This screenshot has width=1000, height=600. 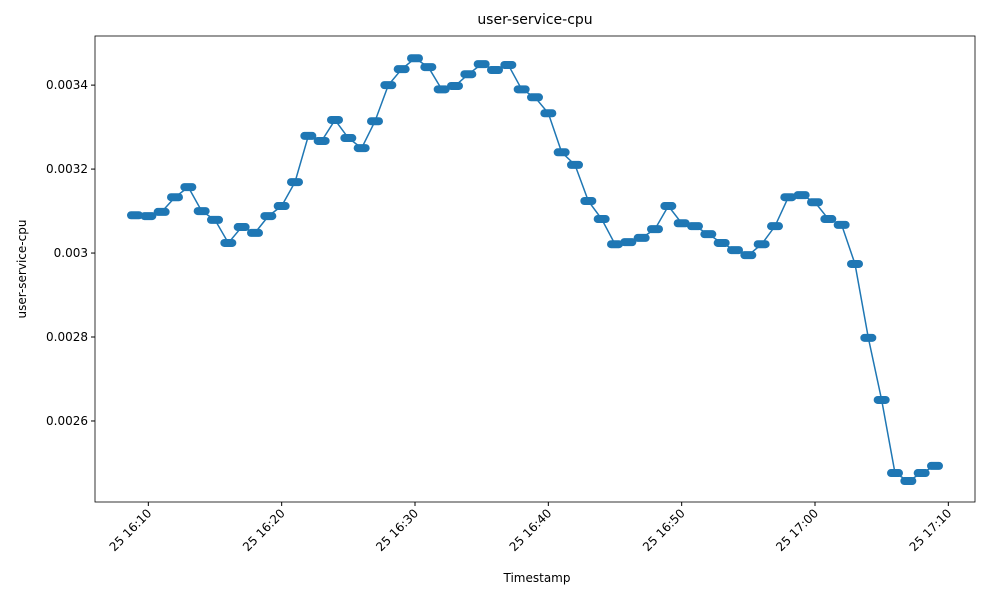 I want to click on y-tick-label: 0.0032, so click(x=67, y=169).